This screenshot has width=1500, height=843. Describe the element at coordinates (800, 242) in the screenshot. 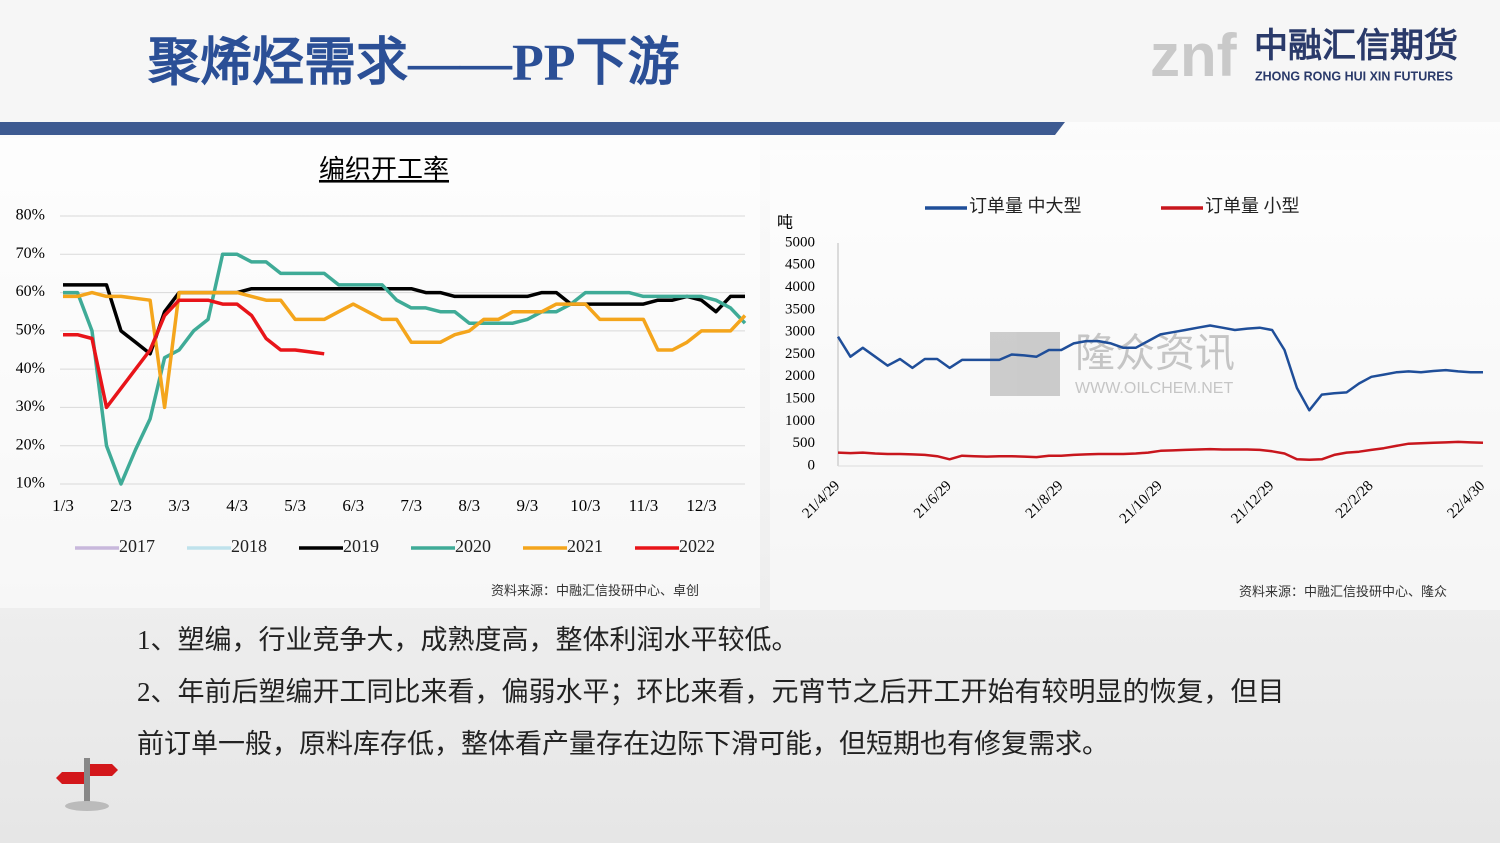

I see `y-tick-label: 5000` at that location.